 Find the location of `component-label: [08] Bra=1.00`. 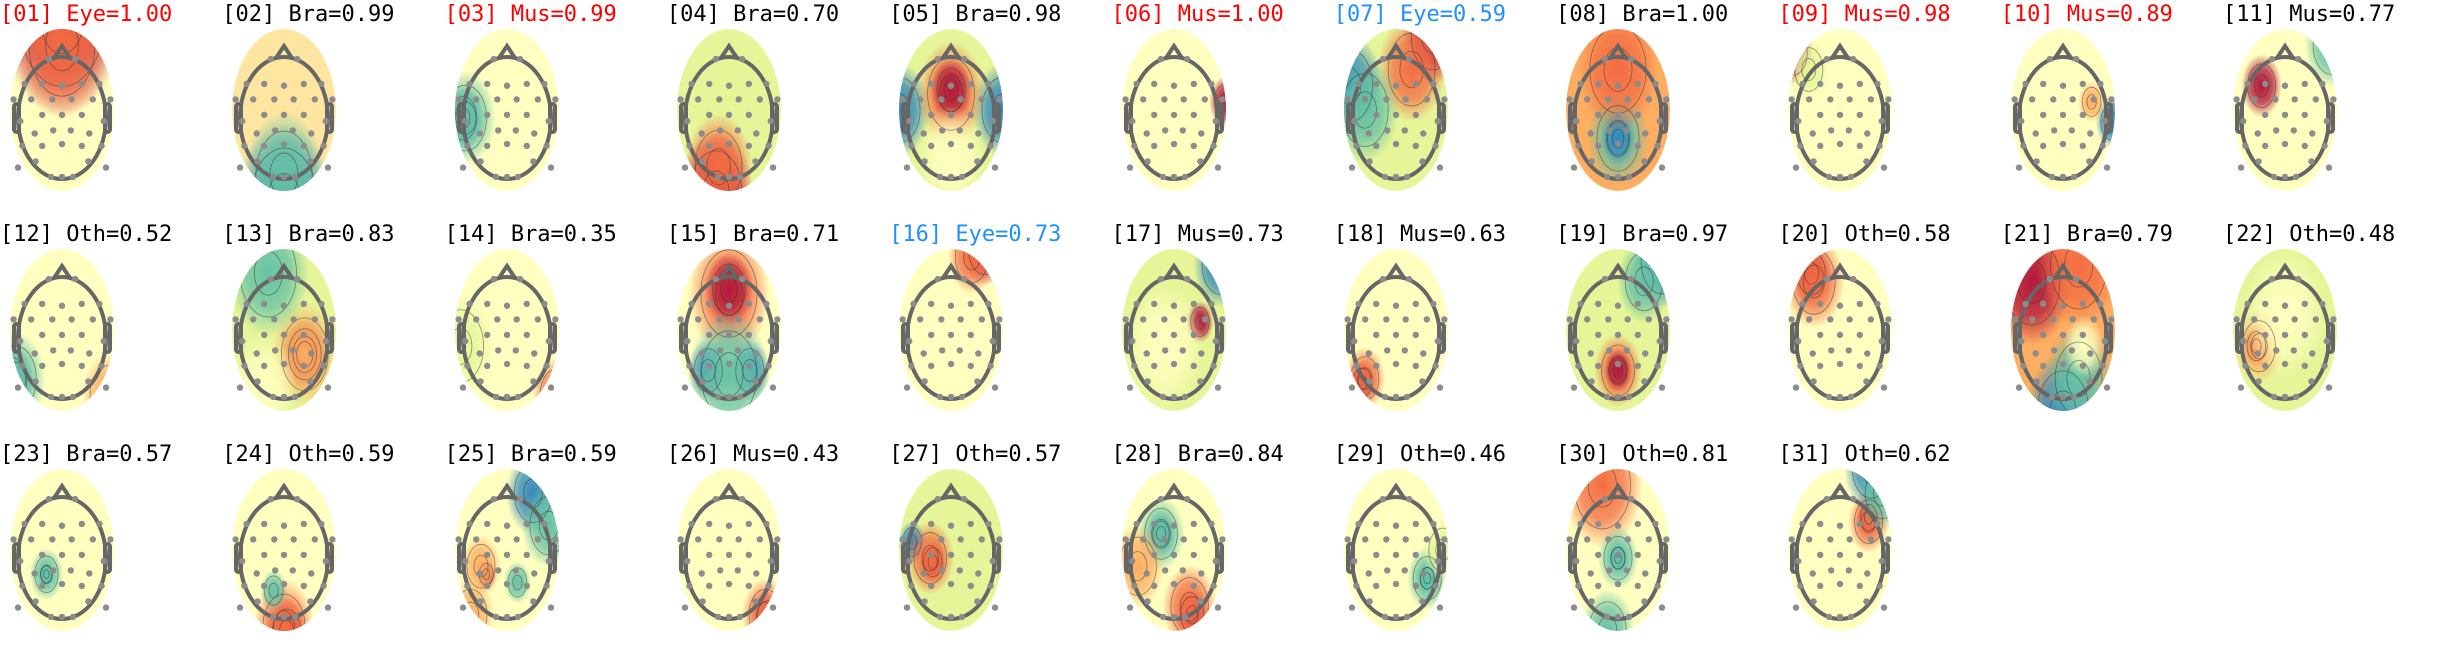

component-label: [08] Bra=1.00 is located at coordinates (1642, 14).